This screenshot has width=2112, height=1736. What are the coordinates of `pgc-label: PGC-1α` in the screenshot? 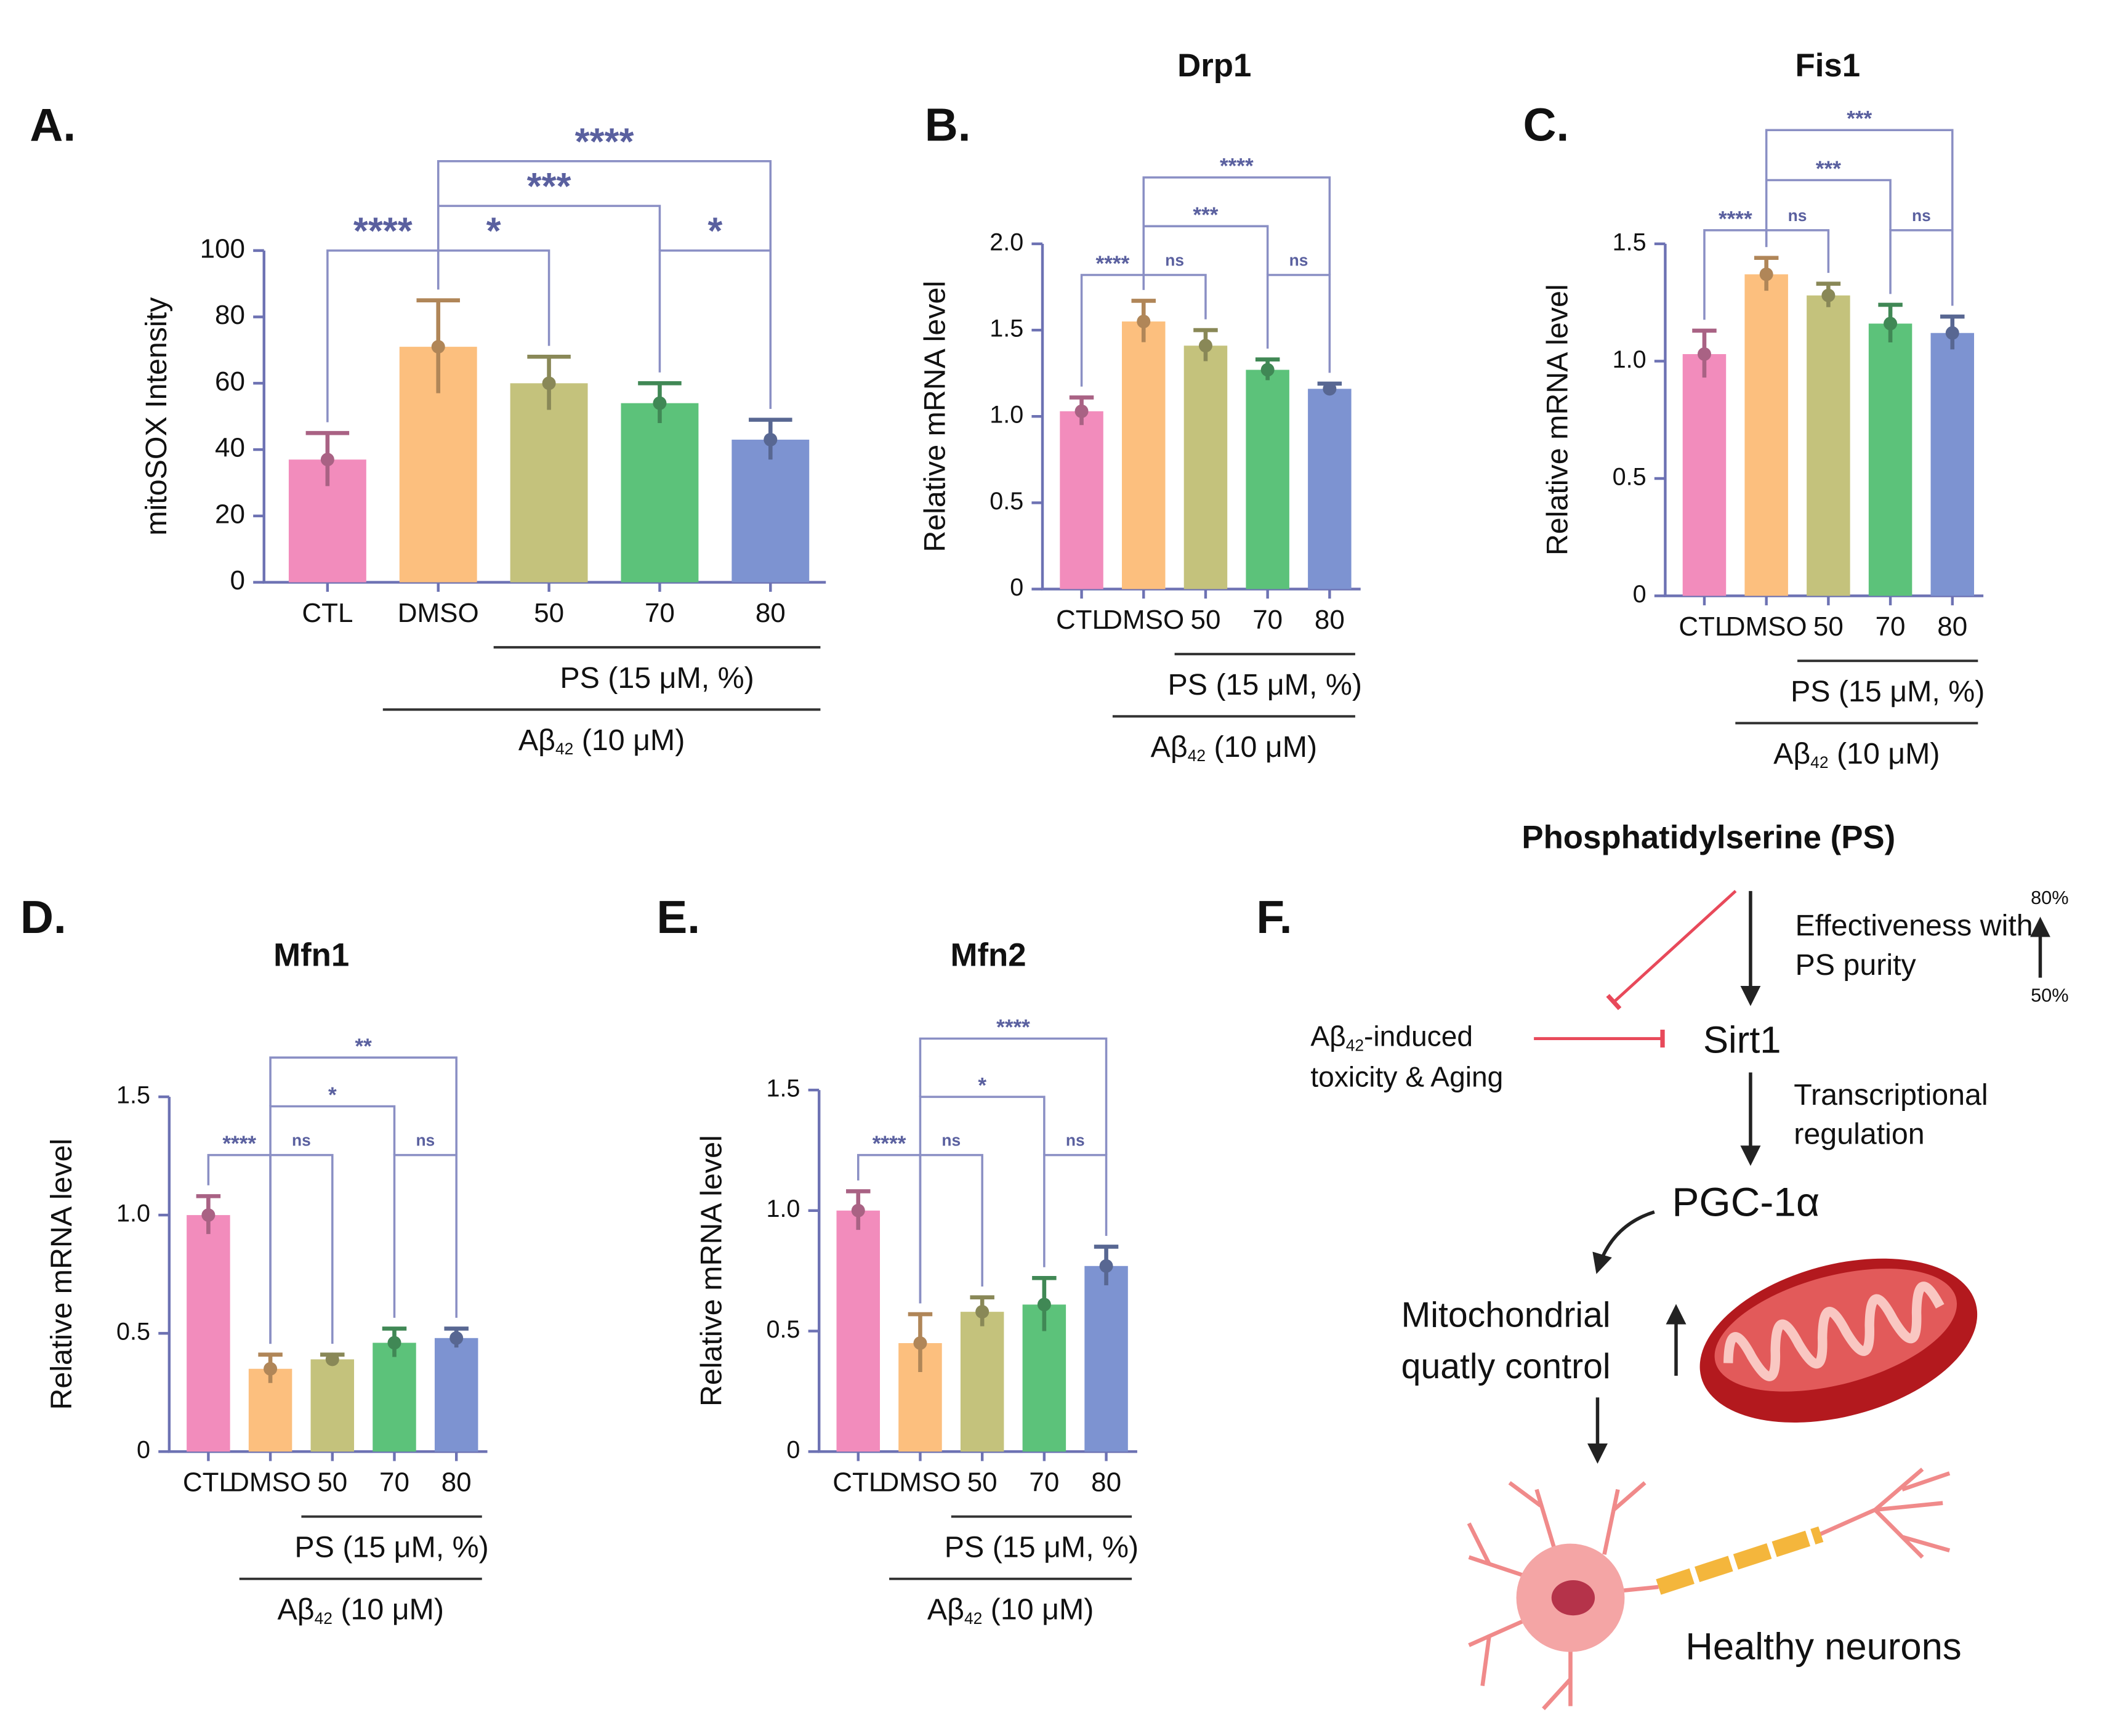 It's located at (1746, 1201).